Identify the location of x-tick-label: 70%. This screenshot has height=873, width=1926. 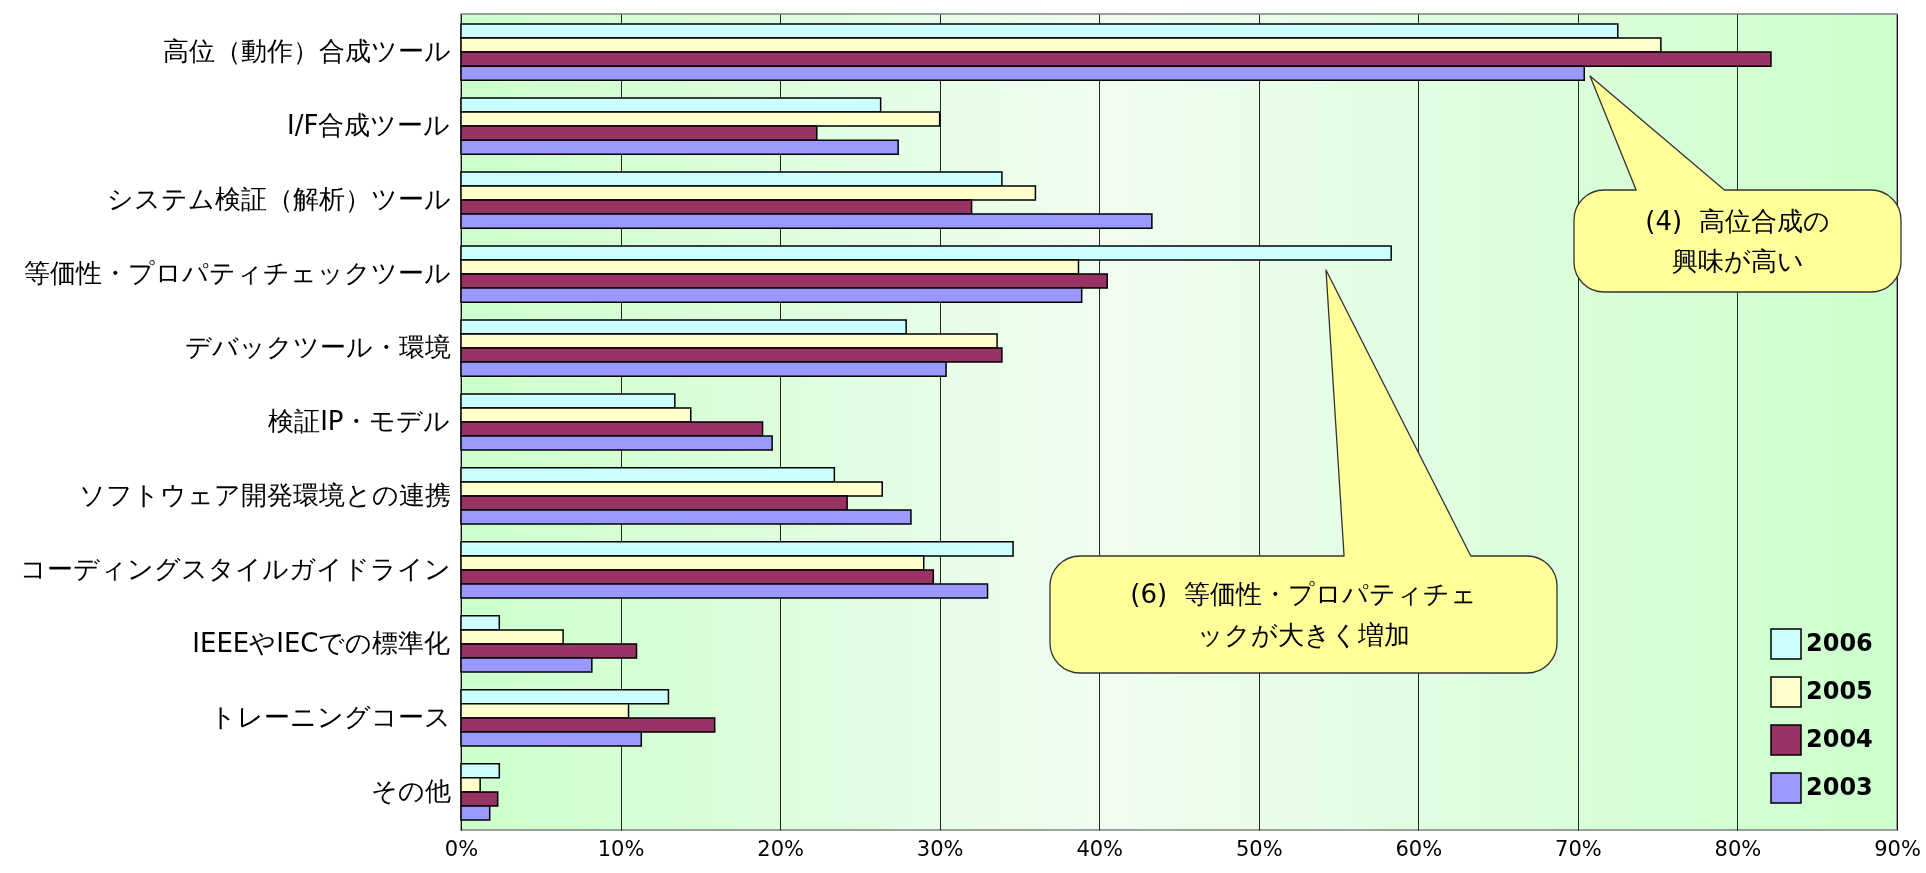
(1578, 848).